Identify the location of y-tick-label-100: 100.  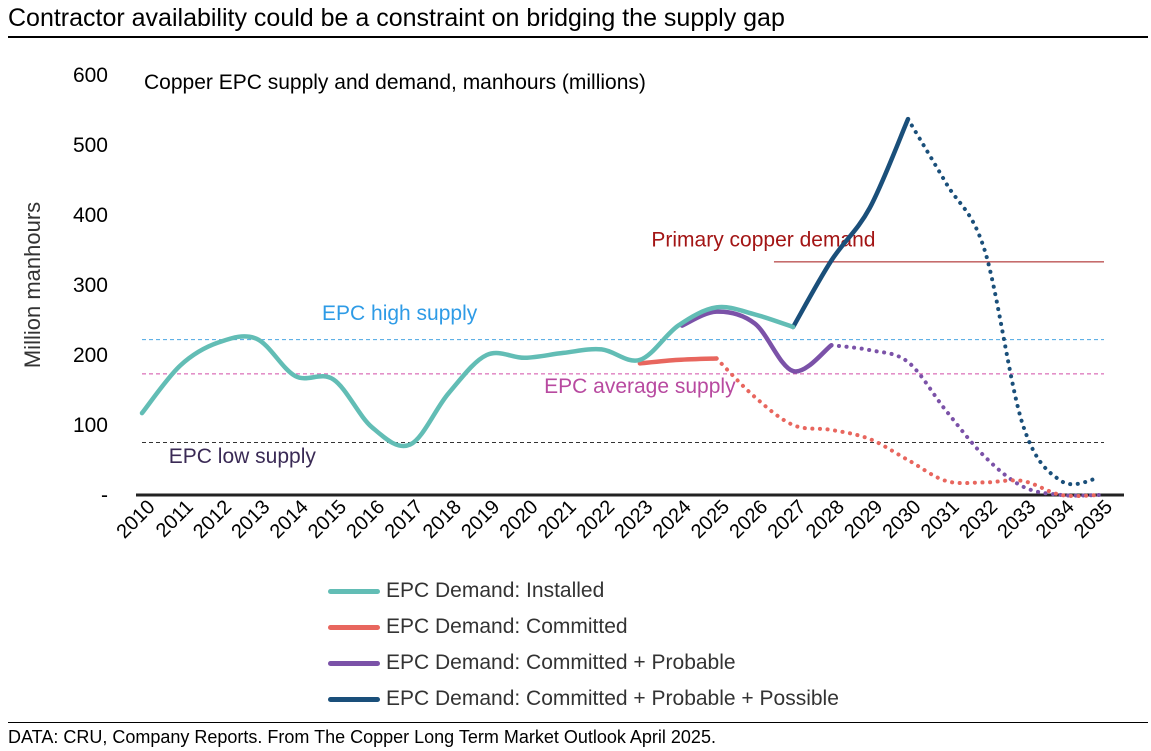
(90, 425).